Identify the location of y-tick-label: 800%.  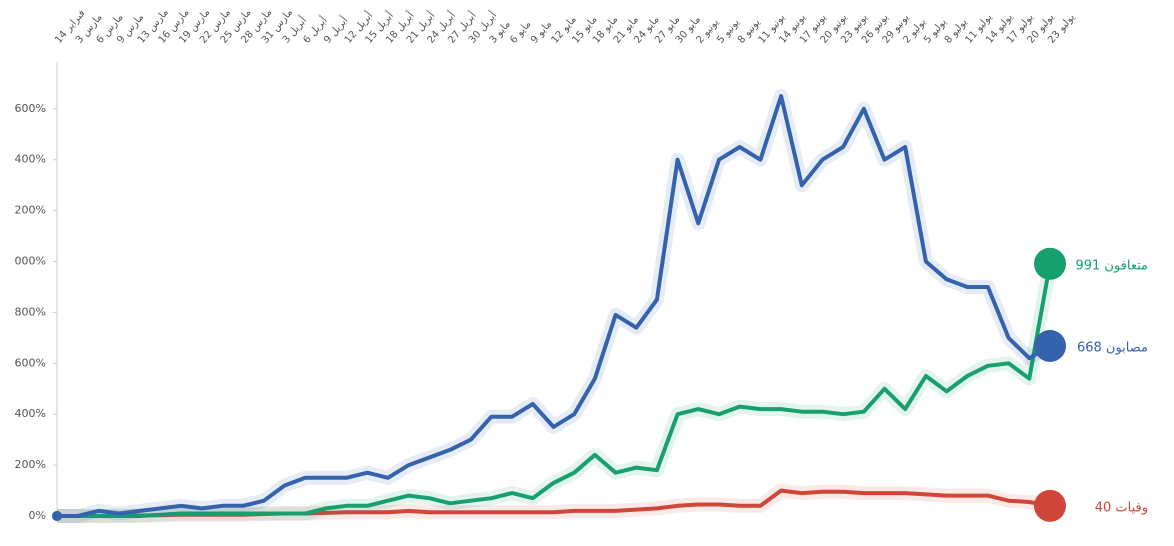
(30, 311).